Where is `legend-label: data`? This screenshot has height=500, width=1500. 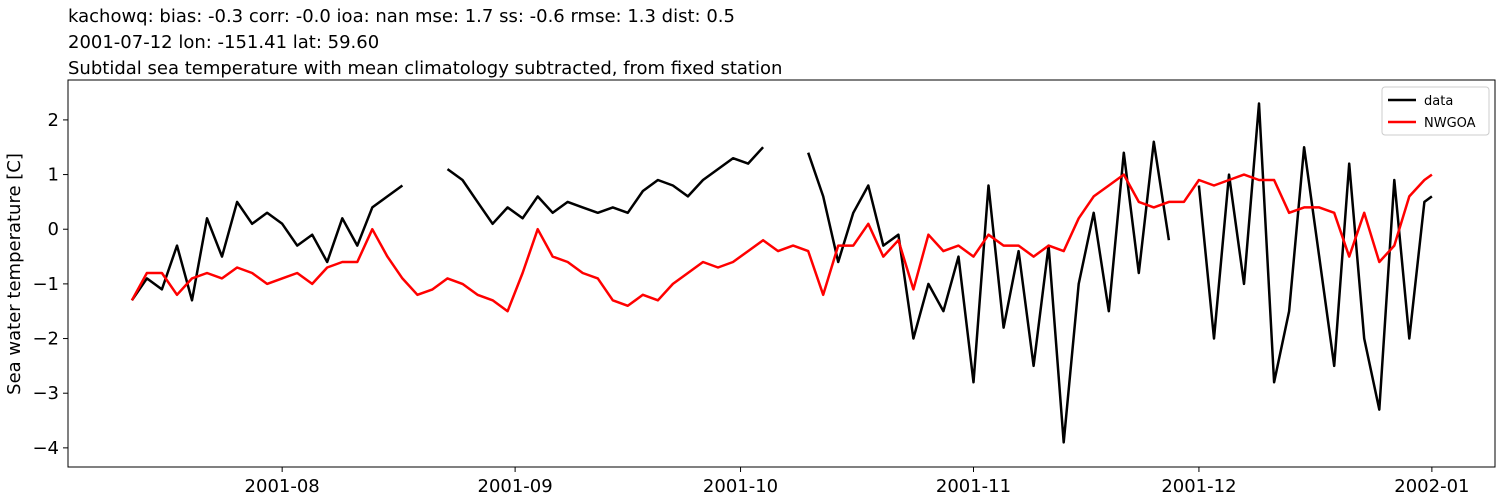 legend-label: data is located at coordinates (1438, 101).